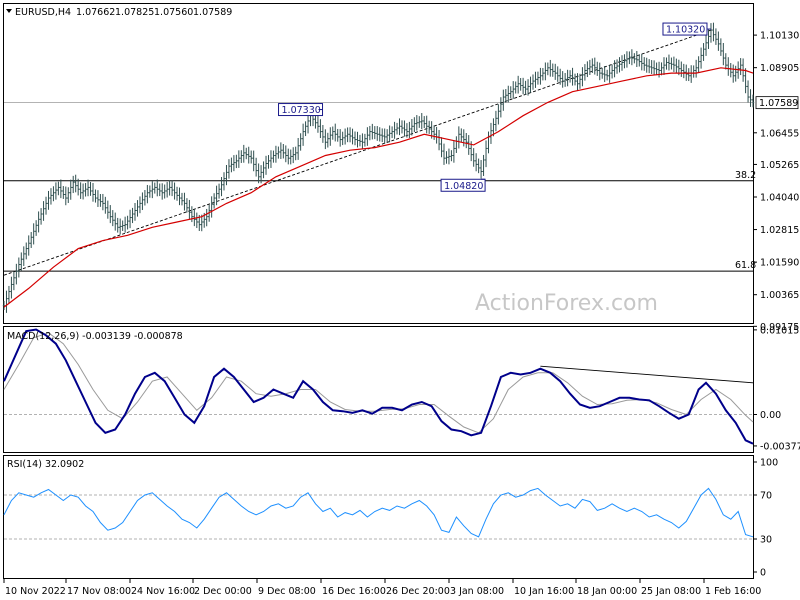  I want to click on x-tick-label: 3 Jan 08:00, so click(477, 591).